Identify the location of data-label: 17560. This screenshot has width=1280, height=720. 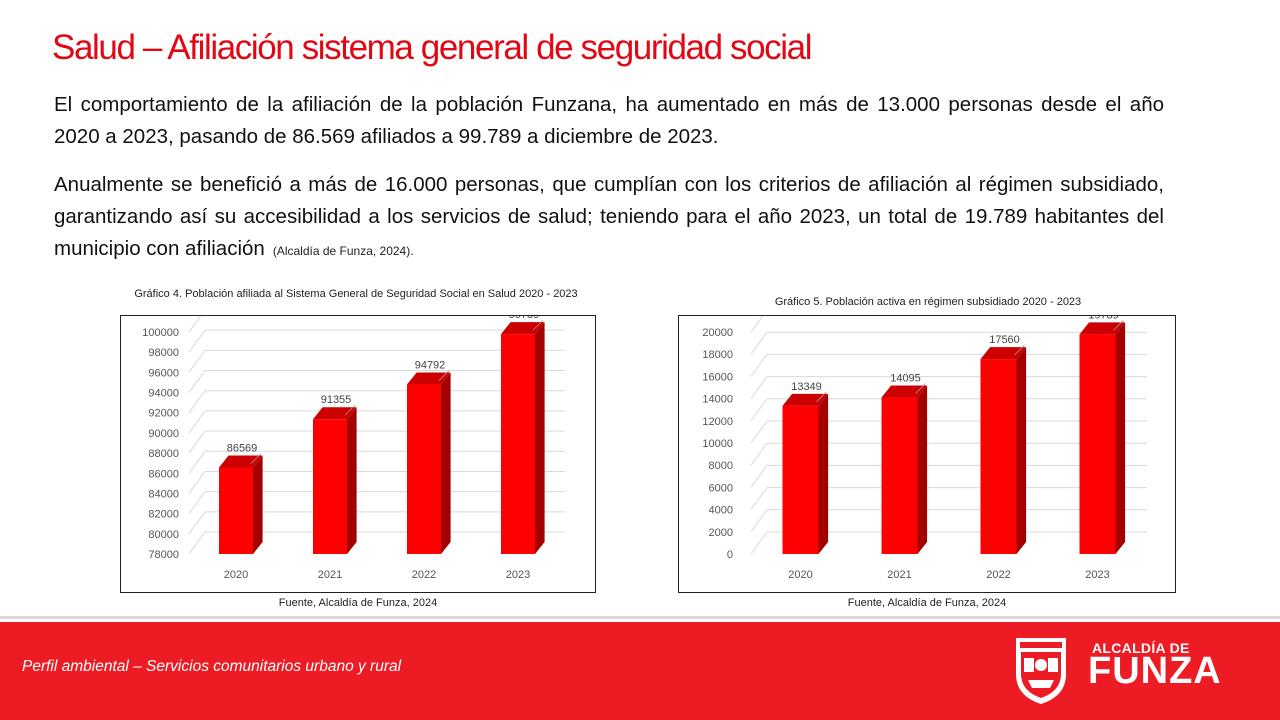
(1004, 340).